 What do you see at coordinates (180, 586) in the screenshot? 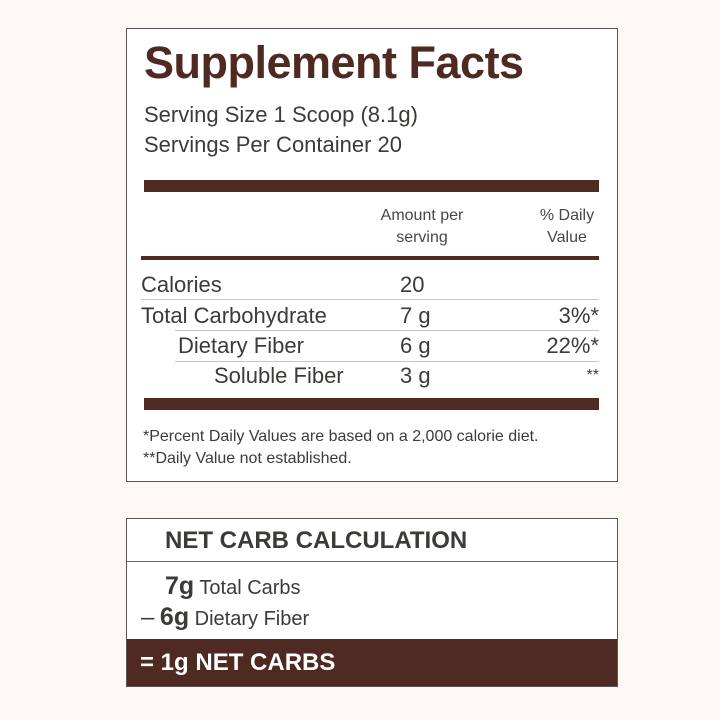
I see `total-carbs-value: 7g` at bounding box center [180, 586].